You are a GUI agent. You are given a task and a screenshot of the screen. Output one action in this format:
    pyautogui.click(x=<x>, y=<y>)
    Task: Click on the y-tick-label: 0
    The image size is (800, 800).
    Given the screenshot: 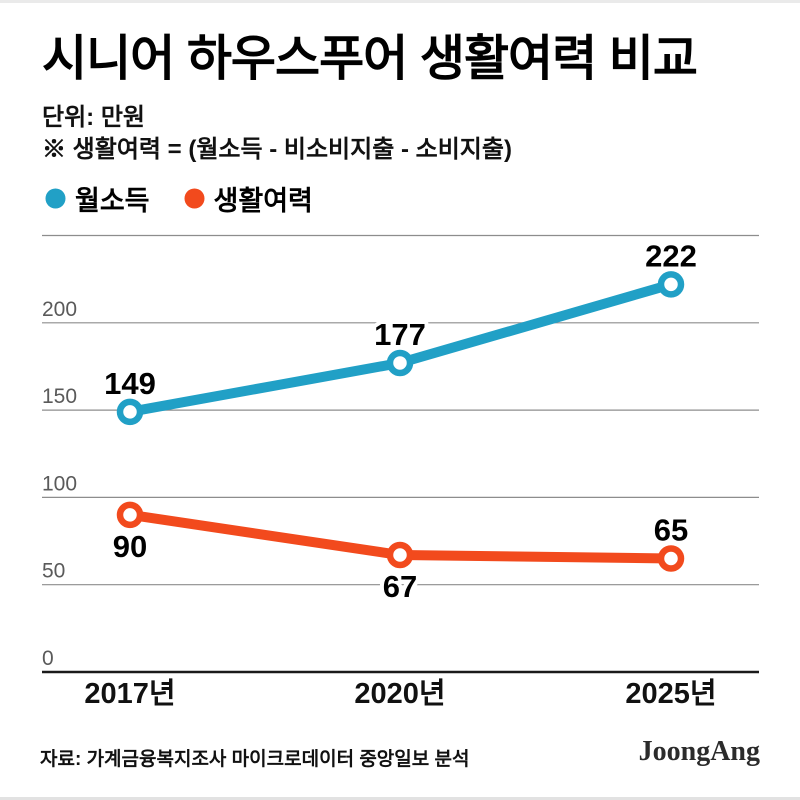 What is the action you would take?
    pyautogui.click(x=48, y=658)
    